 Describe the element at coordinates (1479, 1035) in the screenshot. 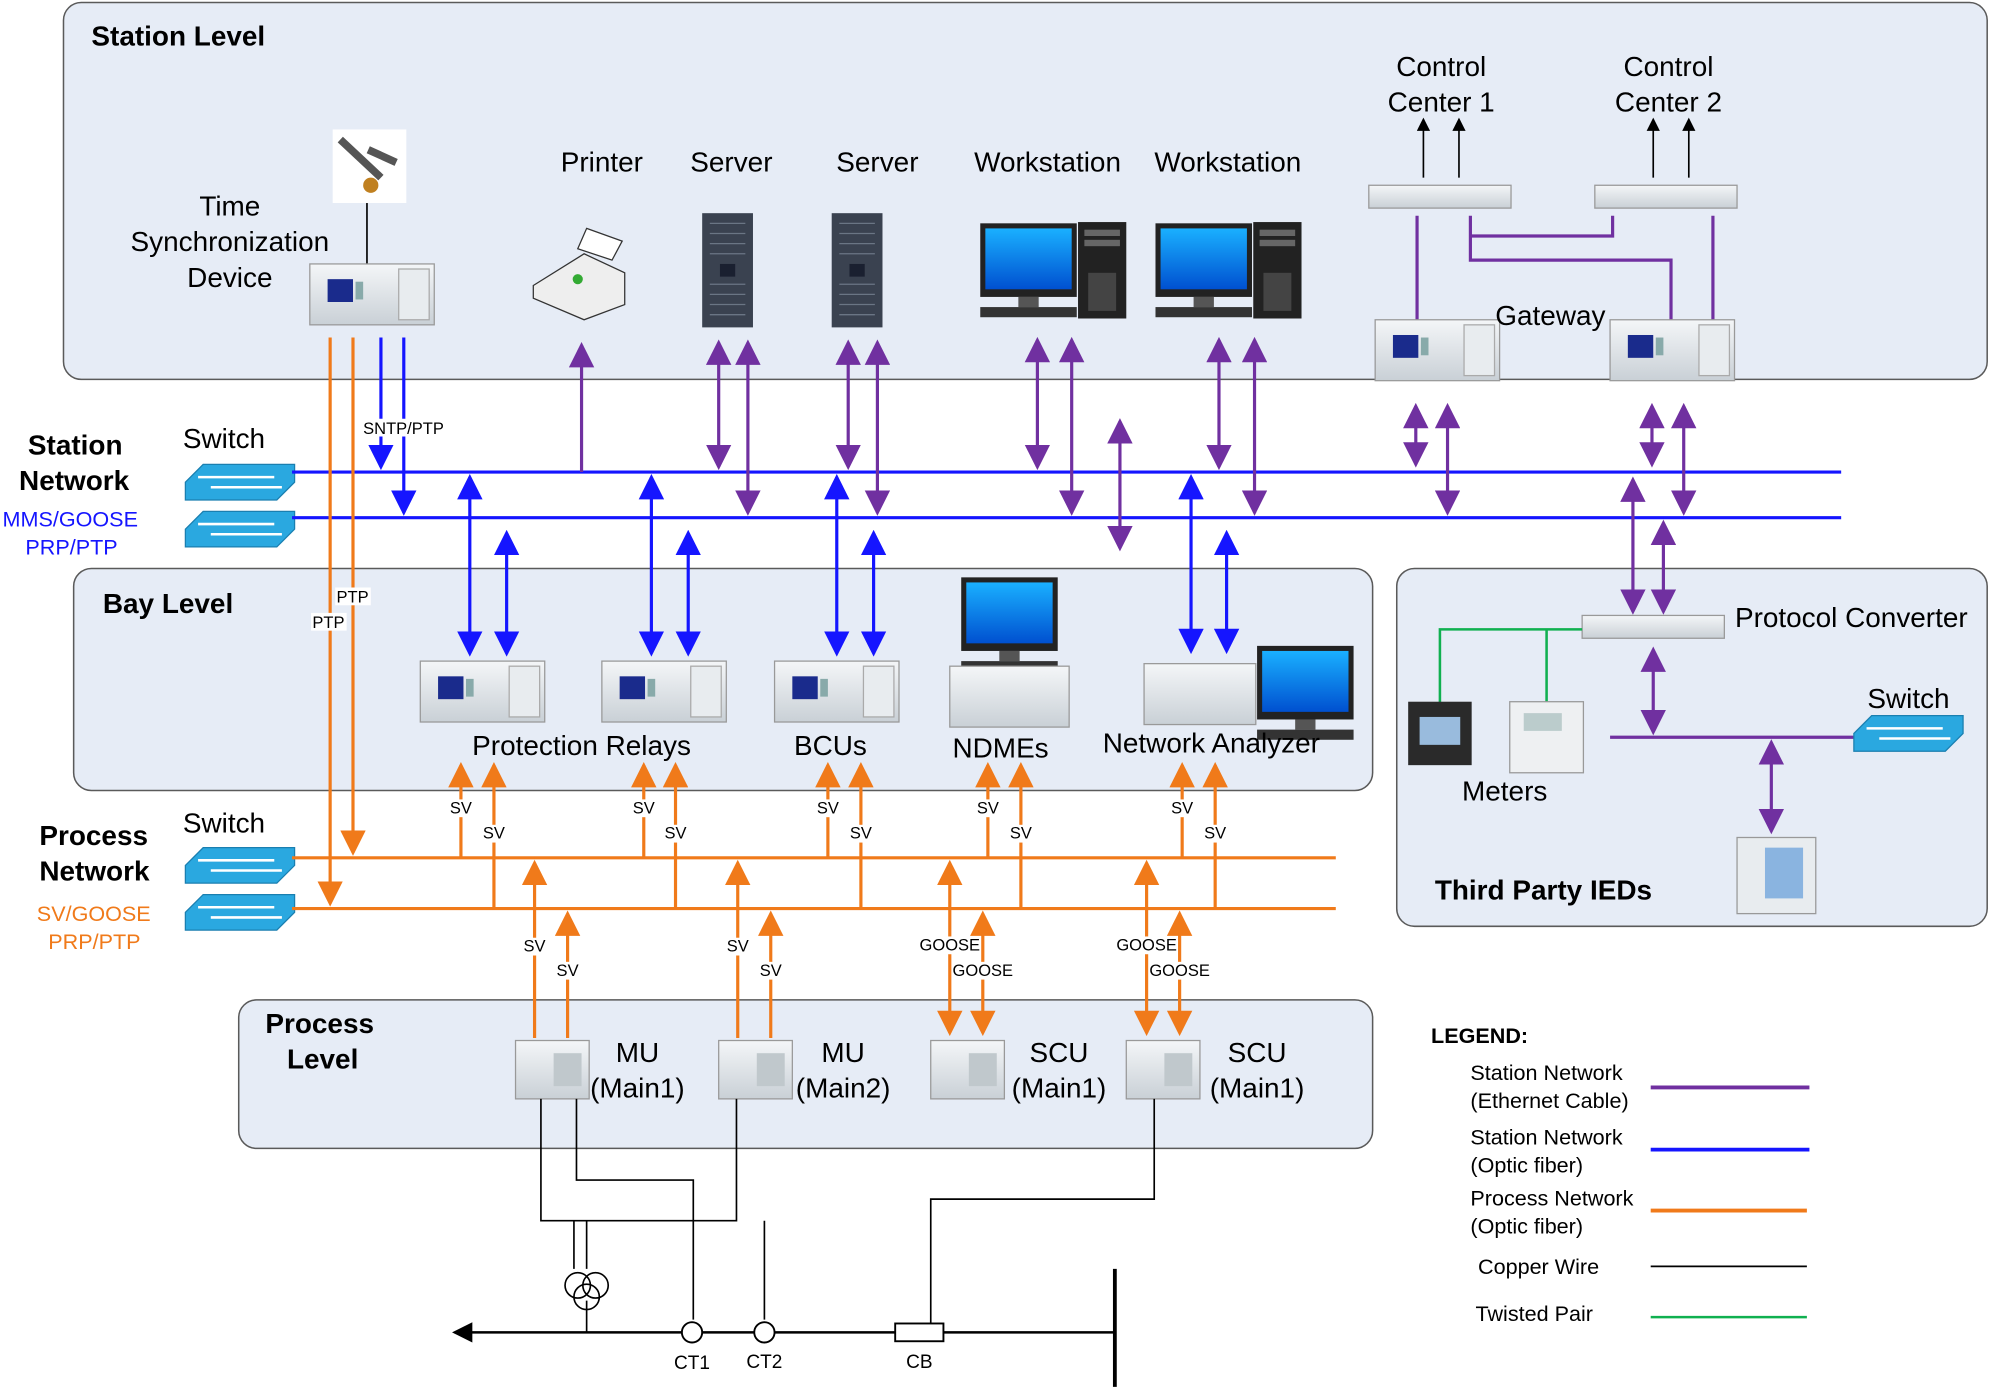

I see `legend-title: LEGEND:` at that location.